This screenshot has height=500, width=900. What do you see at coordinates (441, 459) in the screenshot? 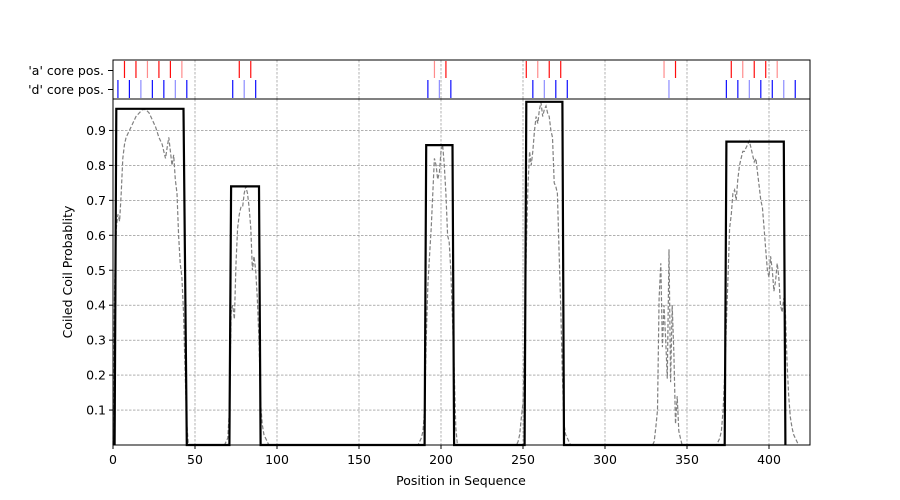
I see `x-tick-label: 200` at bounding box center [441, 459].